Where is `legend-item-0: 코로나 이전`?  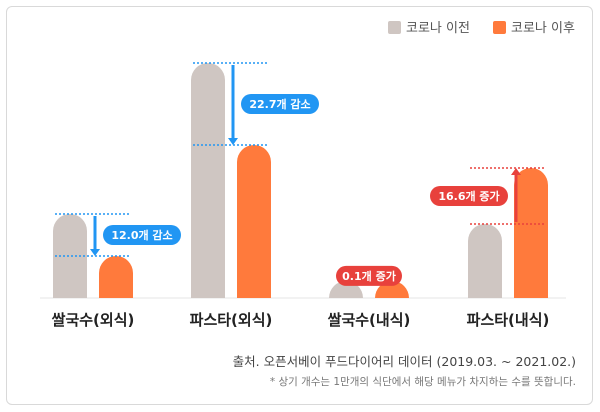 legend-item-0: 코로나 이전 is located at coordinates (429, 28).